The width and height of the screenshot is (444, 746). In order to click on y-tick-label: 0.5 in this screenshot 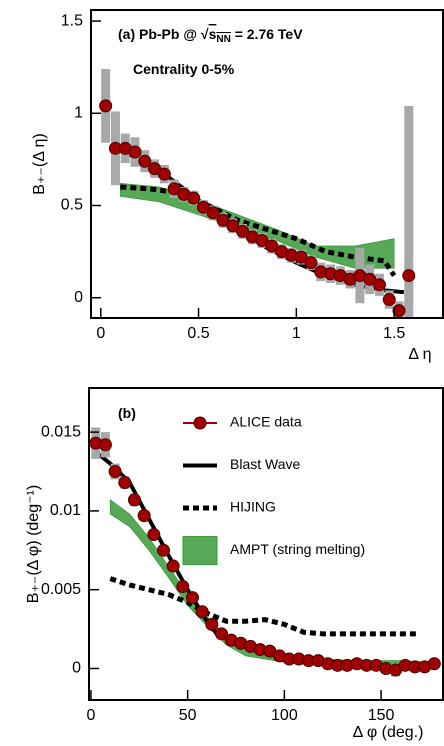, I will do `click(72, 205)`.